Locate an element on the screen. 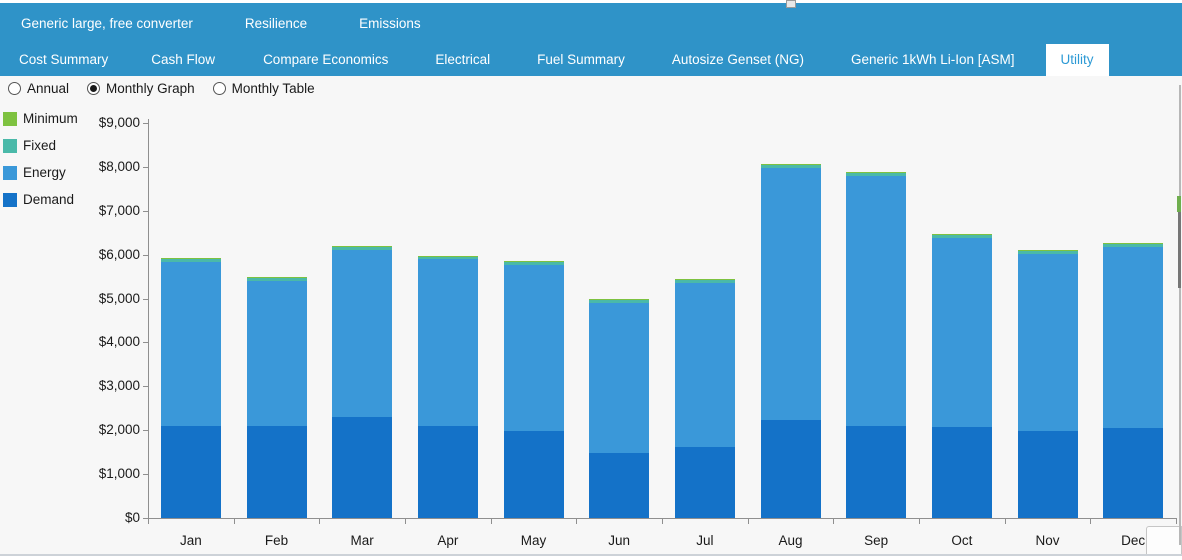  legend-label: Fixed is located at coordinates (40, 145).